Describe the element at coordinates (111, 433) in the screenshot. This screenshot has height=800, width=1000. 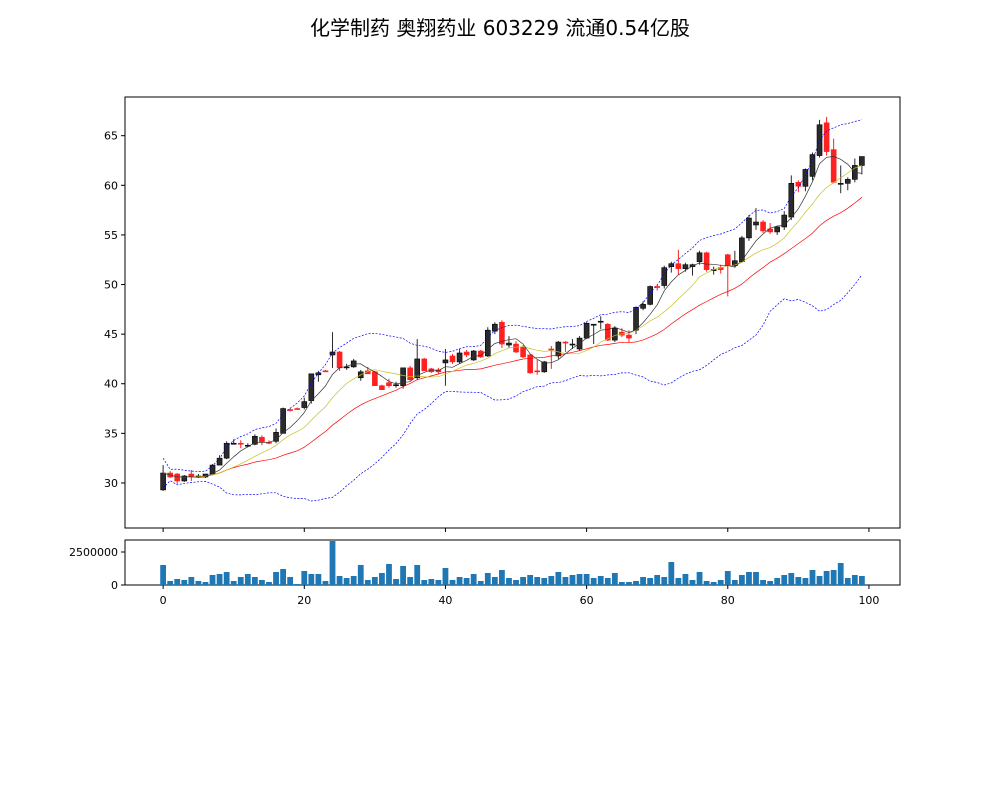
I see `price-tick-label: 35` at that location.